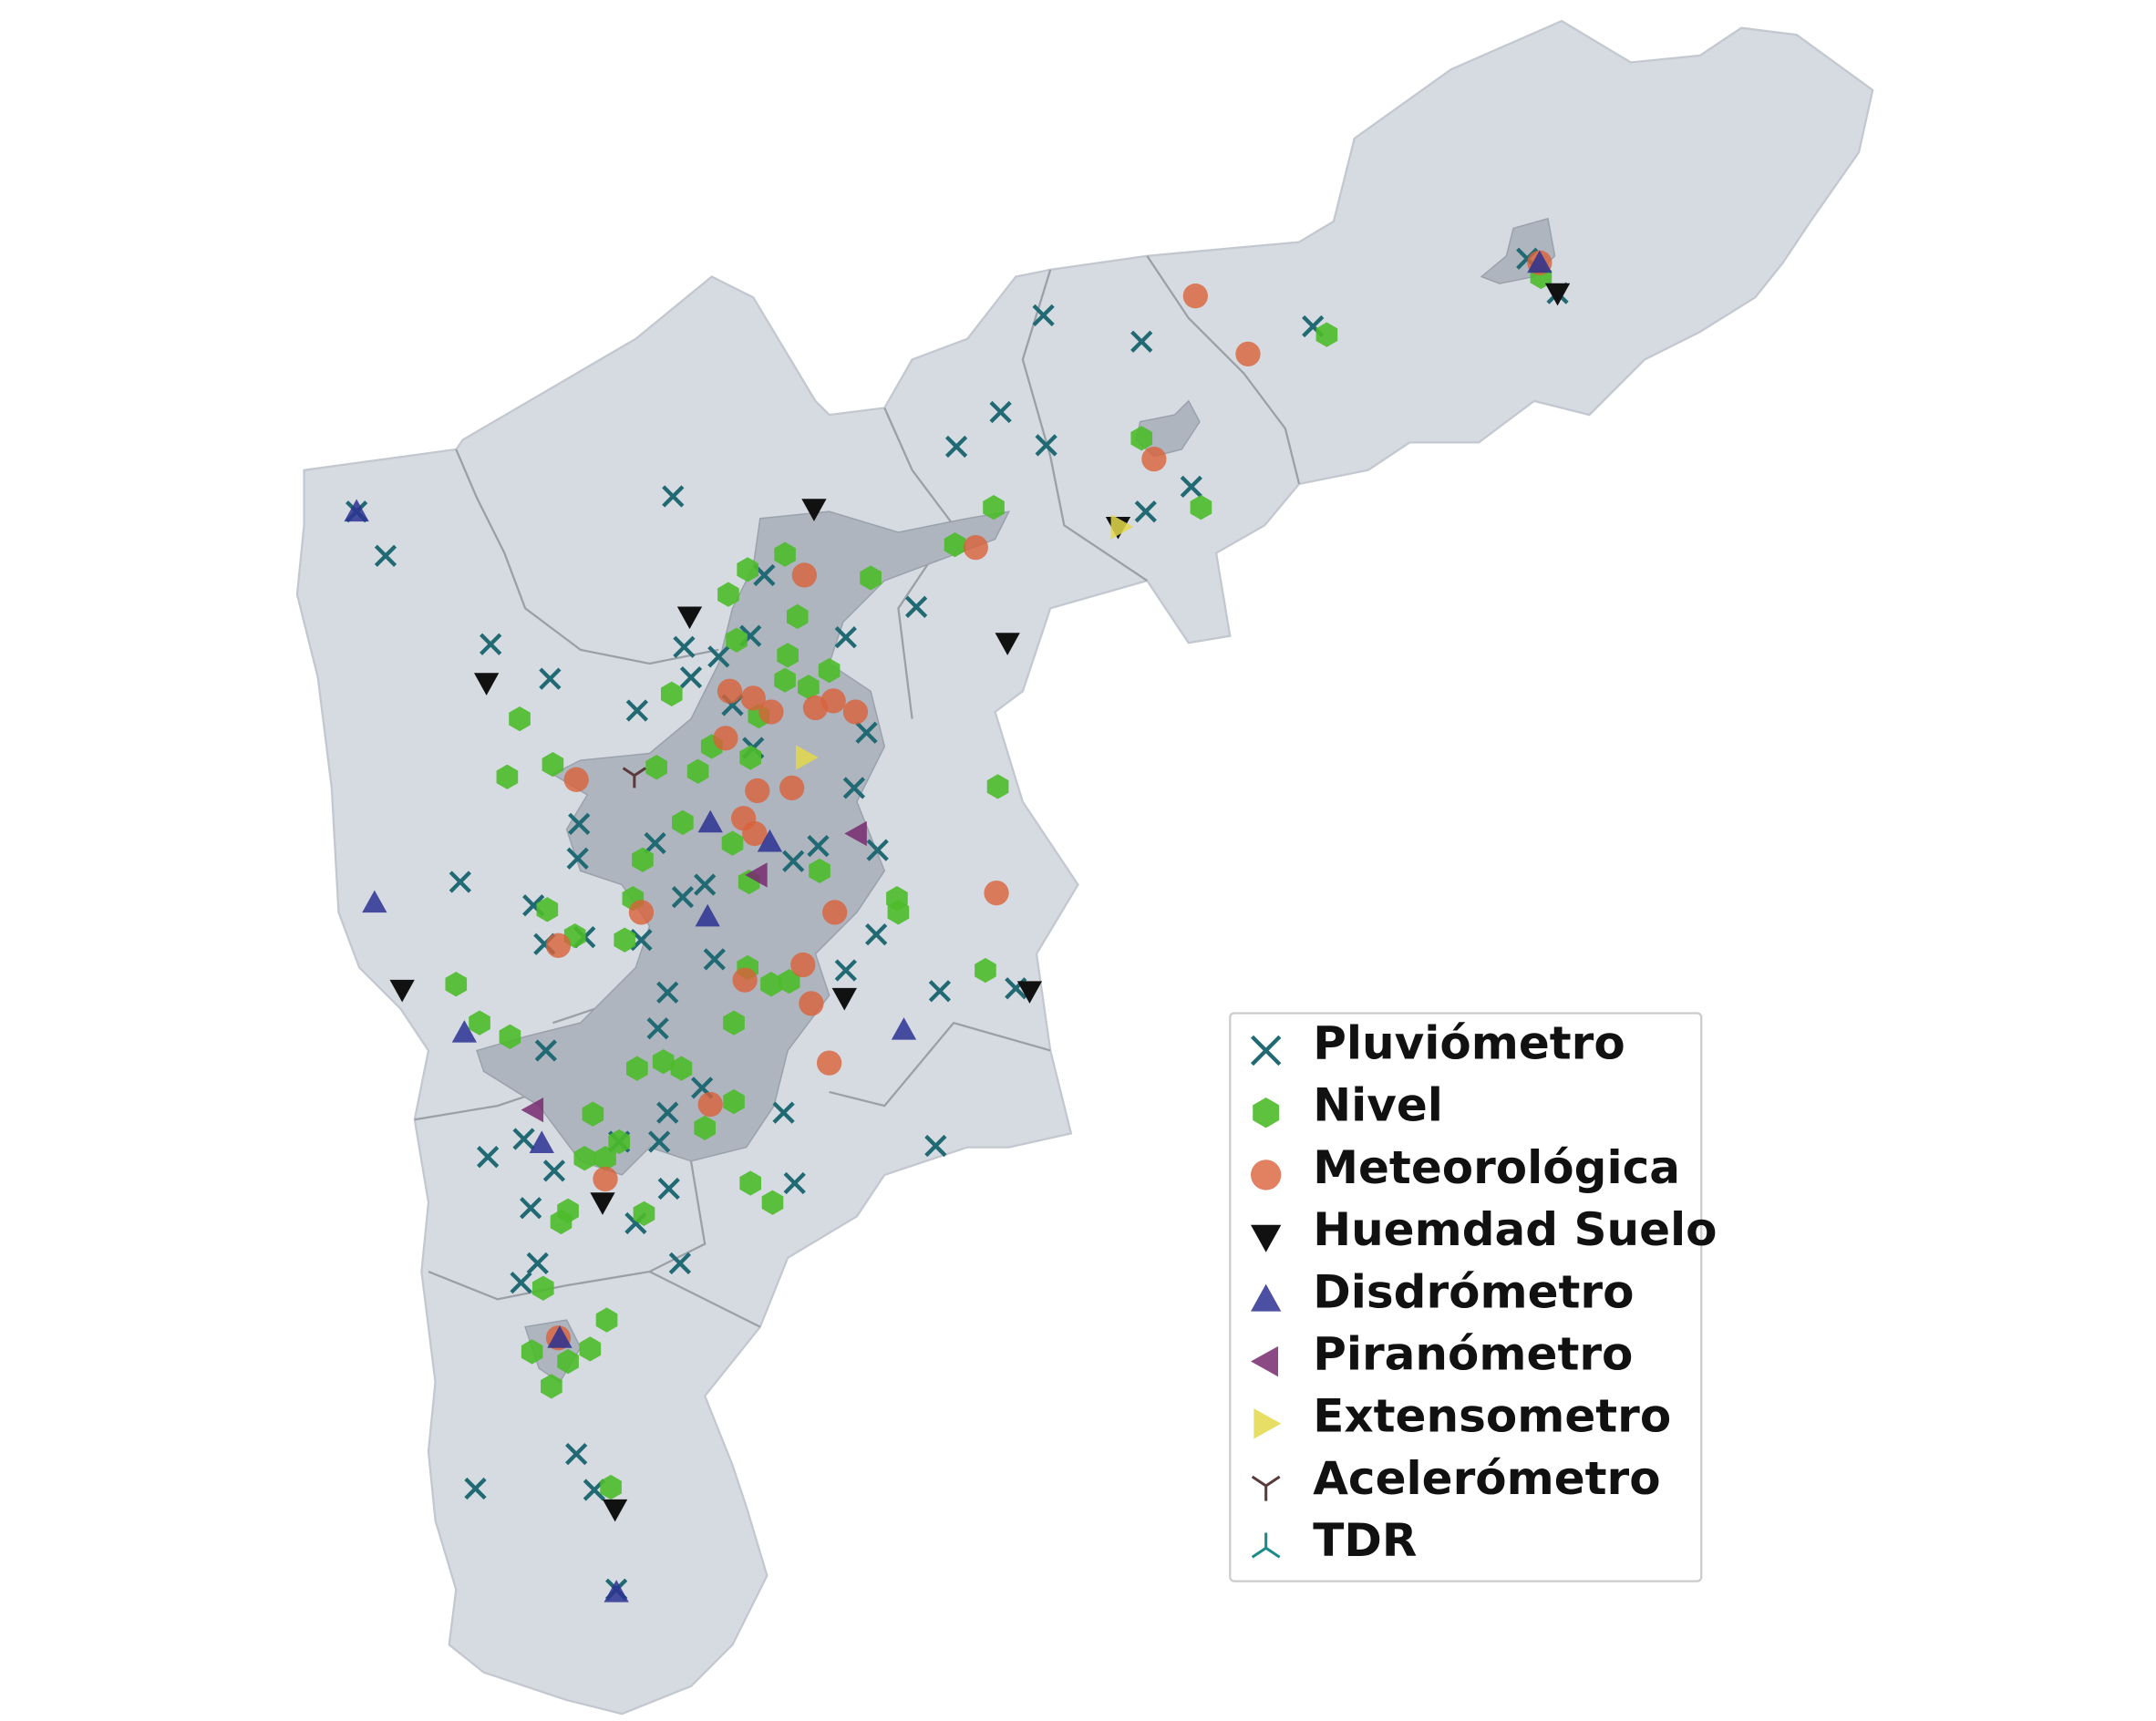 This screenshot has height=1721, width=2156. What do you see at coordinates (1473, 1291) in the screenshot?
I see `legend-label: Disdrómetro` at bounding box center [1473, 1291].